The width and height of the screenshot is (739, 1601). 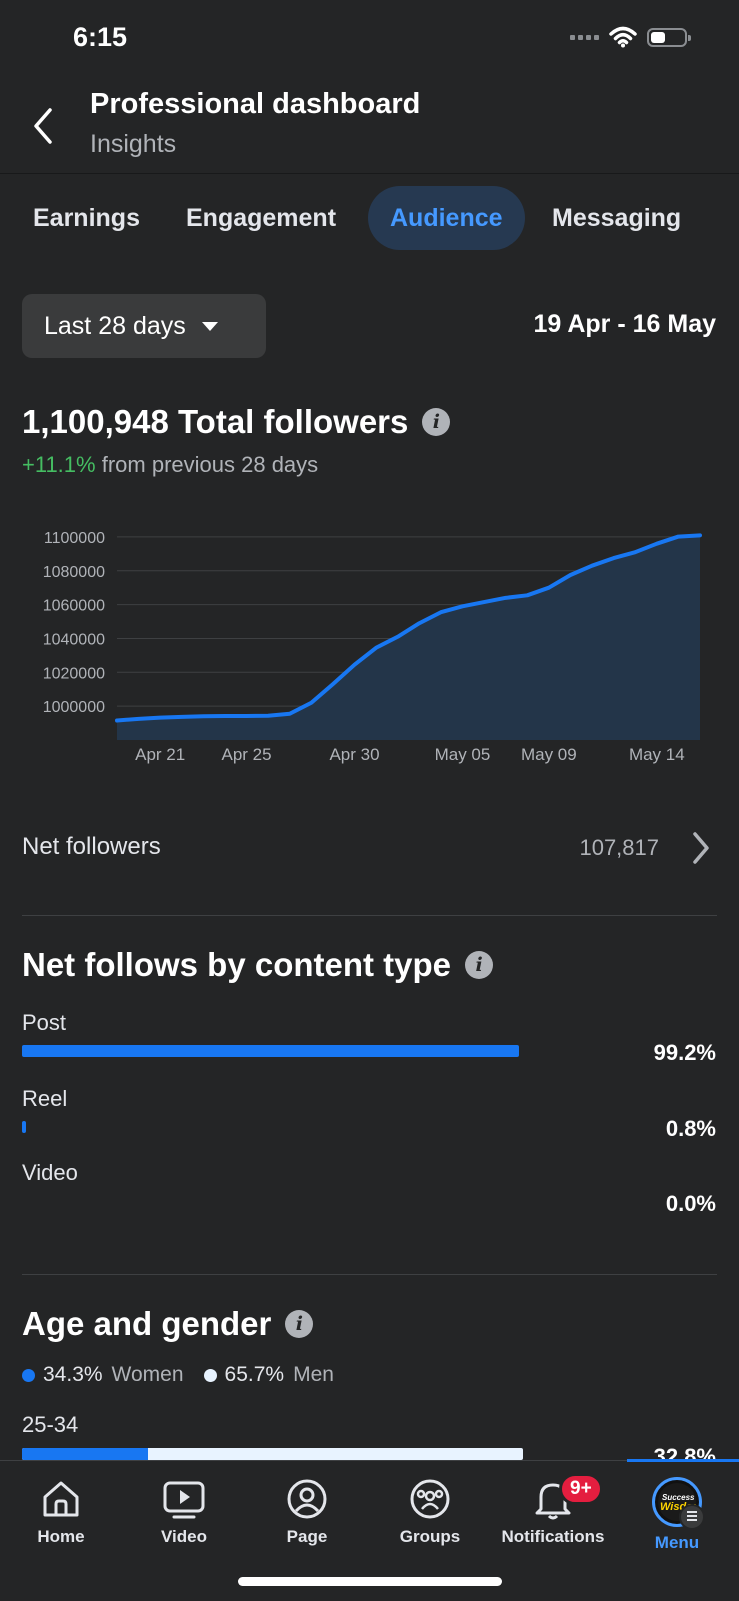 What do you see at coordinates (184, 1536) in the screenshot?
I see `nav-video-label: Video` at bounding box center [184, 1536].